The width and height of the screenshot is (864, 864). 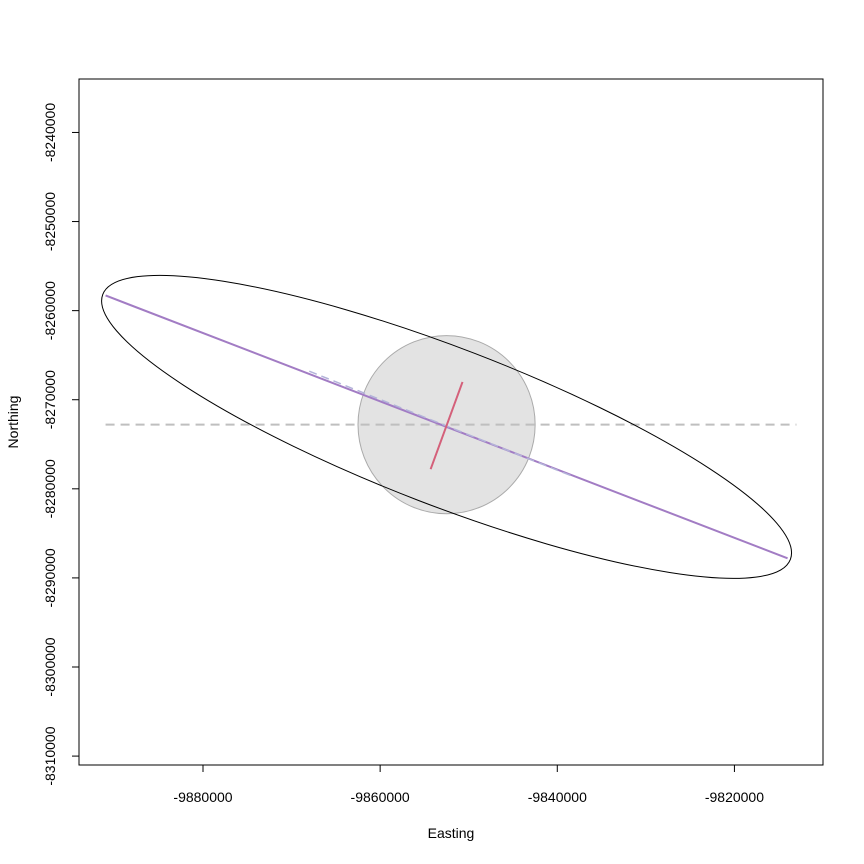 I want to click on minor-axis-line, so click(x=446, y=425).